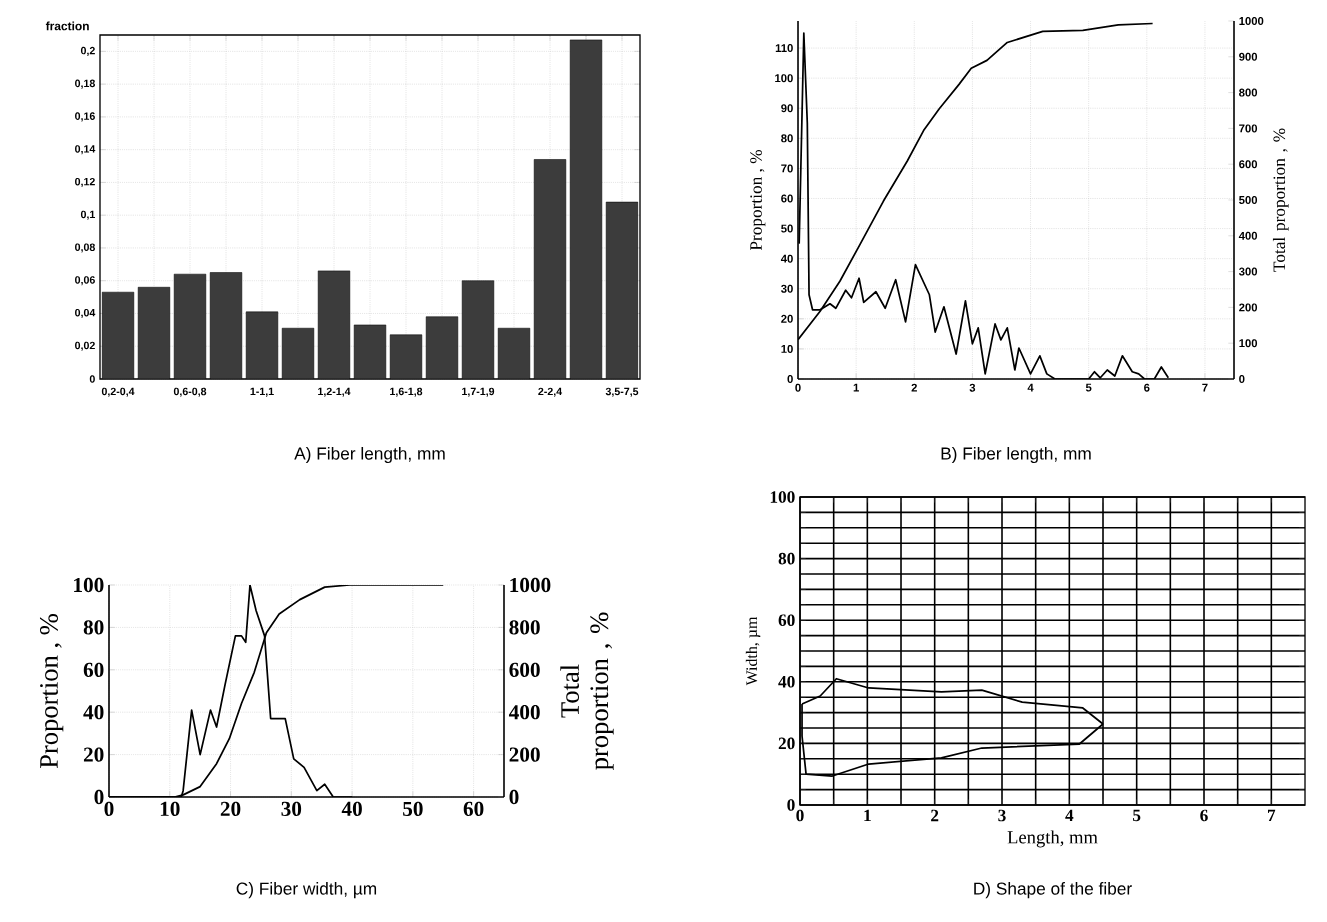  I want to click on y-tick-label: 50, so click(787, 228).